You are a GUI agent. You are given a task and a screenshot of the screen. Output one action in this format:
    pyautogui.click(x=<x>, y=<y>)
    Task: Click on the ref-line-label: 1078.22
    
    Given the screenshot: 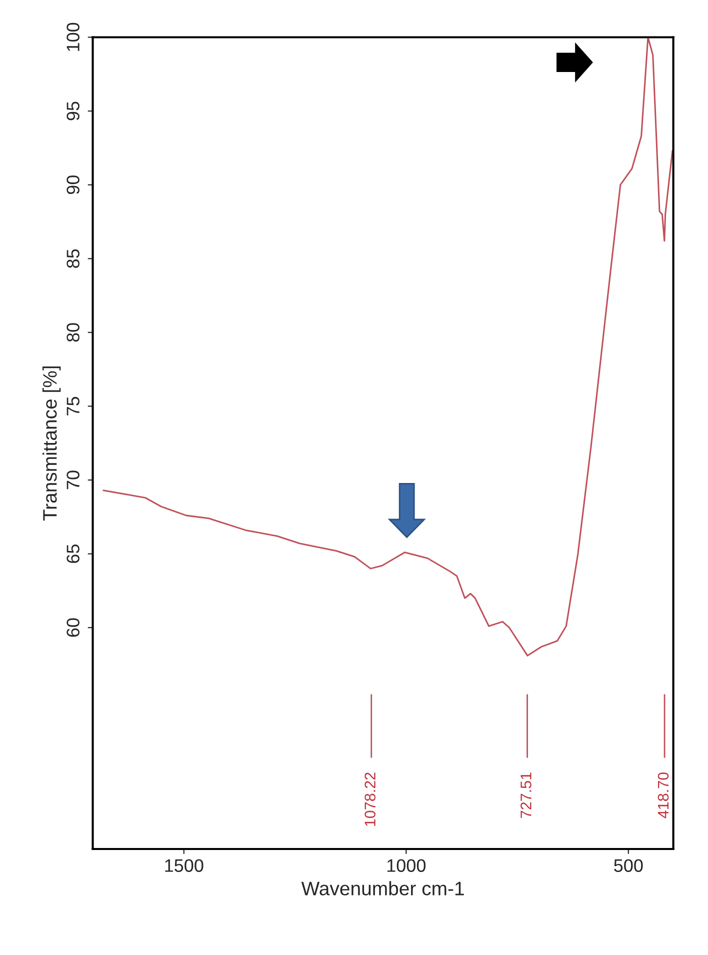 What is the action you would take?
    pyautogui.click(x=370, y=799)
    